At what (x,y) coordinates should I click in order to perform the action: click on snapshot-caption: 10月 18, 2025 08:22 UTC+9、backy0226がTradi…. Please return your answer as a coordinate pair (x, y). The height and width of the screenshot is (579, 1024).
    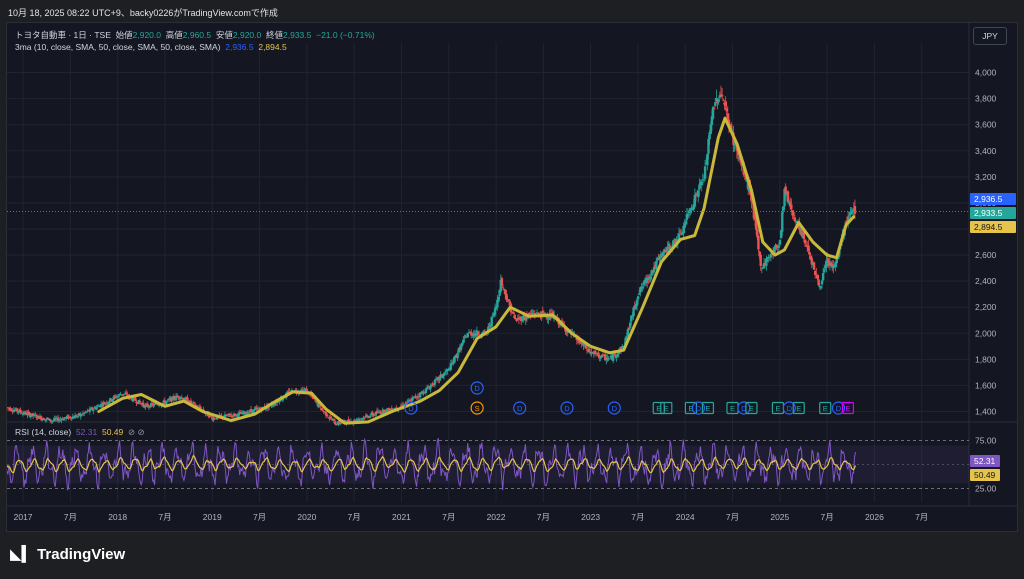
    Looking at the image, I should click on (143, 13).